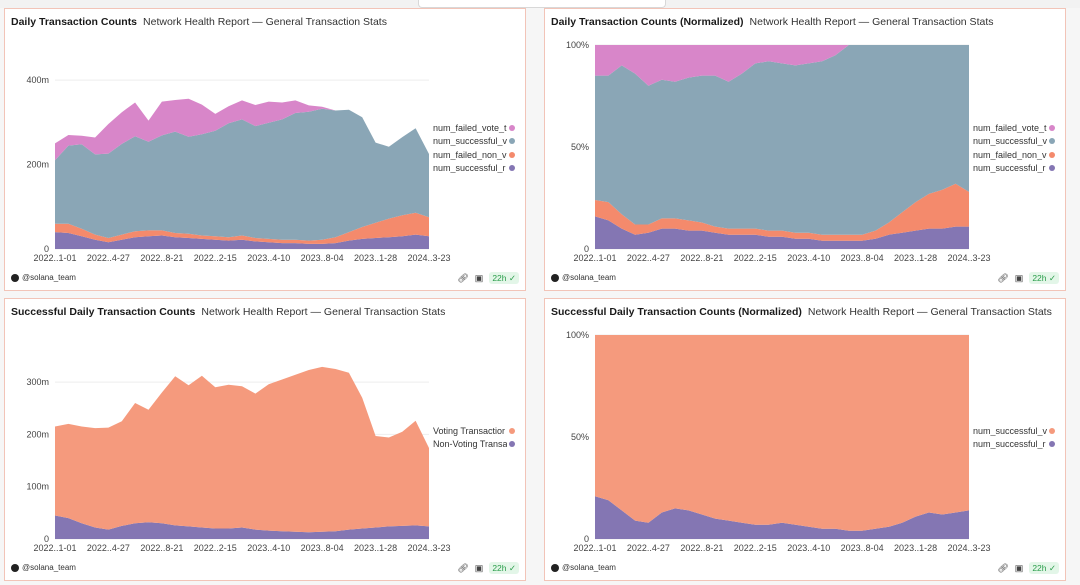 The width and height of the screenshot is (1080, 585). I want to click on legend-item: Non-Voting Transa, so click(474, 445).